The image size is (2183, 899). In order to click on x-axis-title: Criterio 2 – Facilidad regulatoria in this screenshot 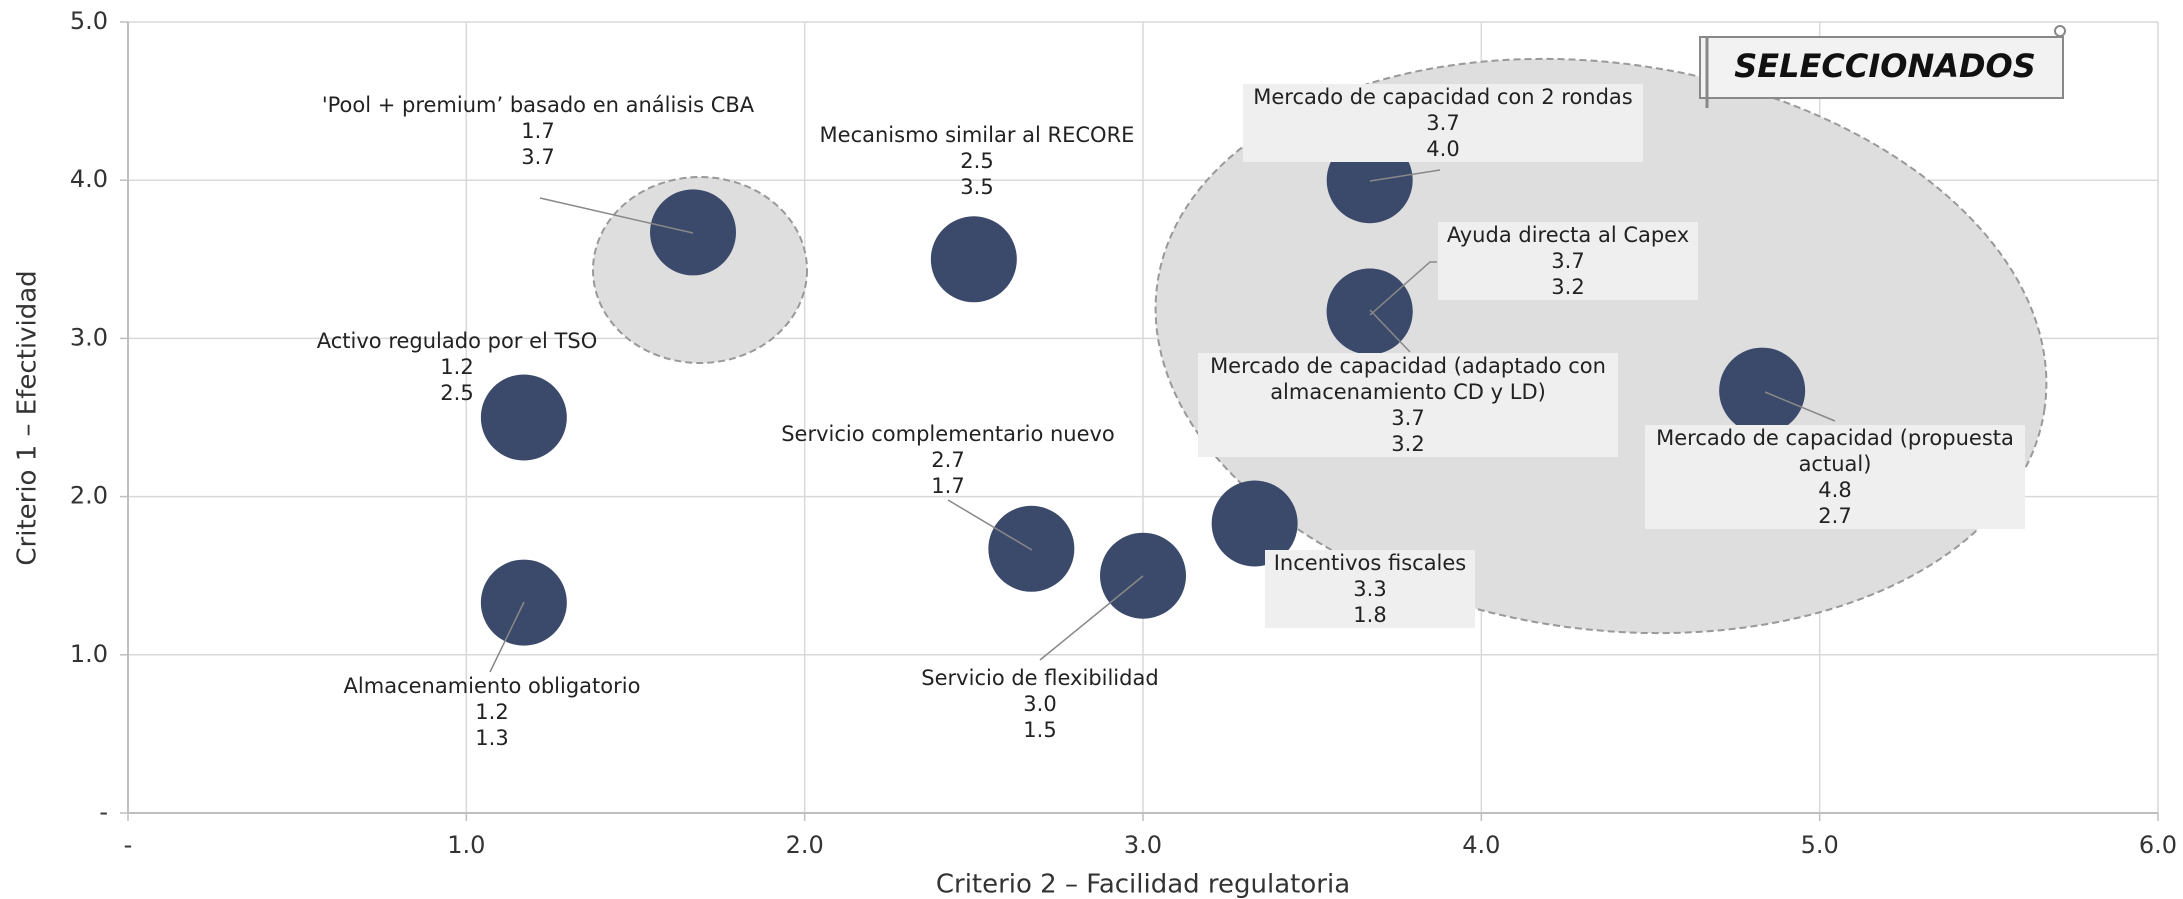, I will do `click(1143, 884)`.